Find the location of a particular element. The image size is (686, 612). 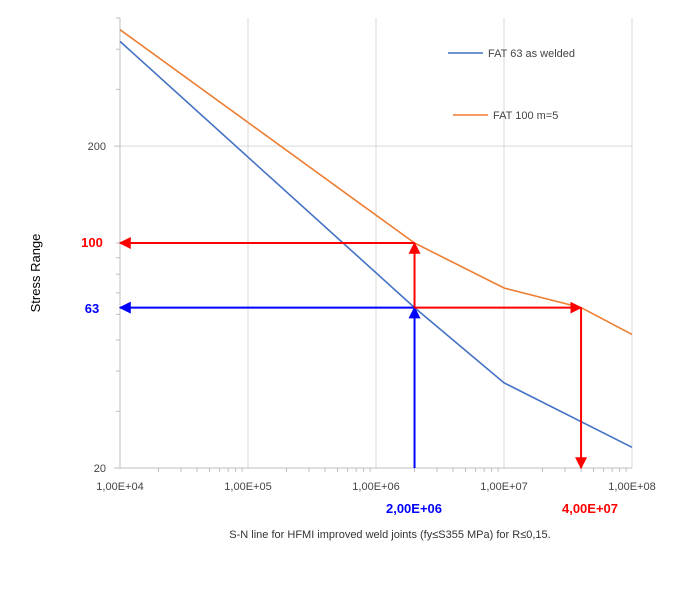

x-tick-label: 1,00E+07 is located at coordinates (503, 487).